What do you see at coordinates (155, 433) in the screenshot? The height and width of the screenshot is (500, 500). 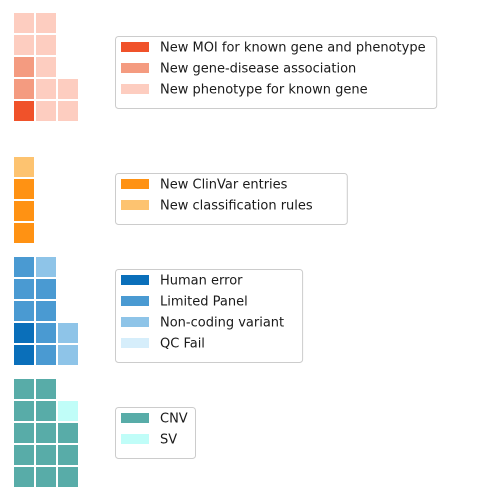 I see `legend-4: CNV SV` at bounding box center [155, 433].